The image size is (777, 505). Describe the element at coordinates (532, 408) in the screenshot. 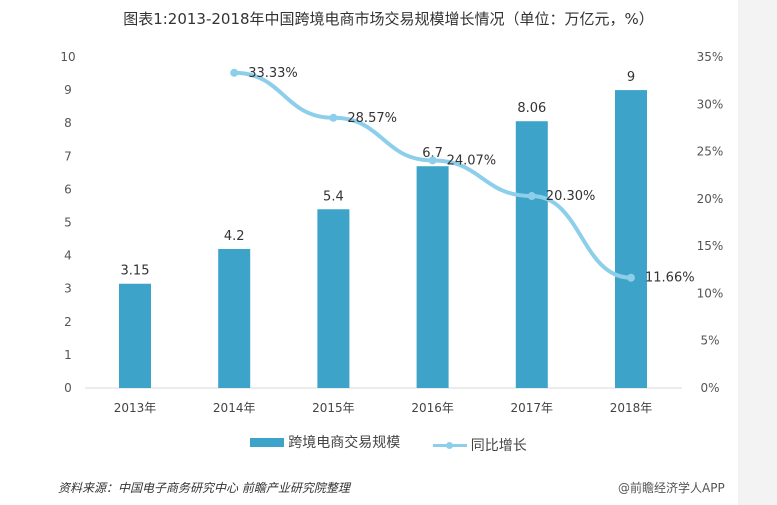

I see `x-tick-label: 2017年` at that location.